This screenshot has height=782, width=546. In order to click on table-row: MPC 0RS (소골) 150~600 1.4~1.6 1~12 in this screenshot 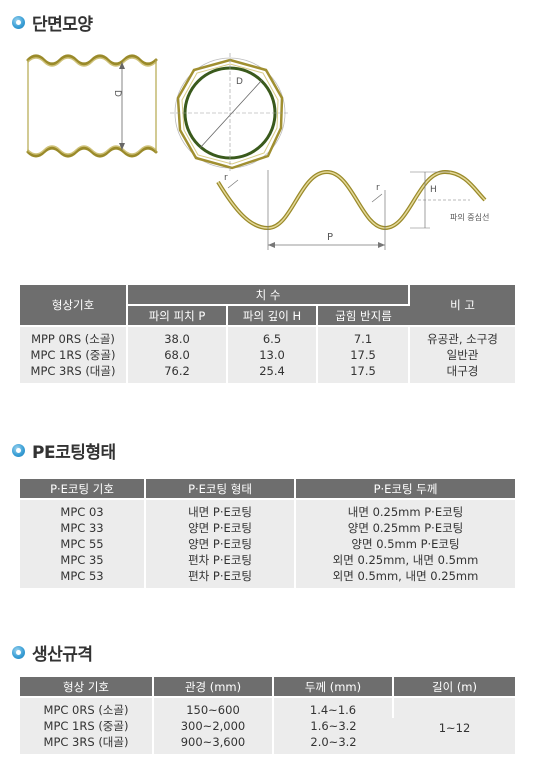, I will do `click(267, 725)`.